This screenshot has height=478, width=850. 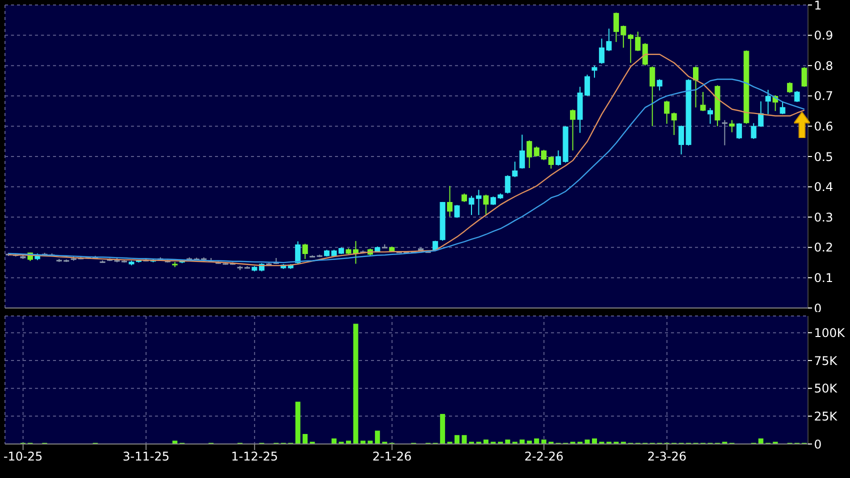 I want to click on y-tick-label: 25K, so click(x=826, y=416).